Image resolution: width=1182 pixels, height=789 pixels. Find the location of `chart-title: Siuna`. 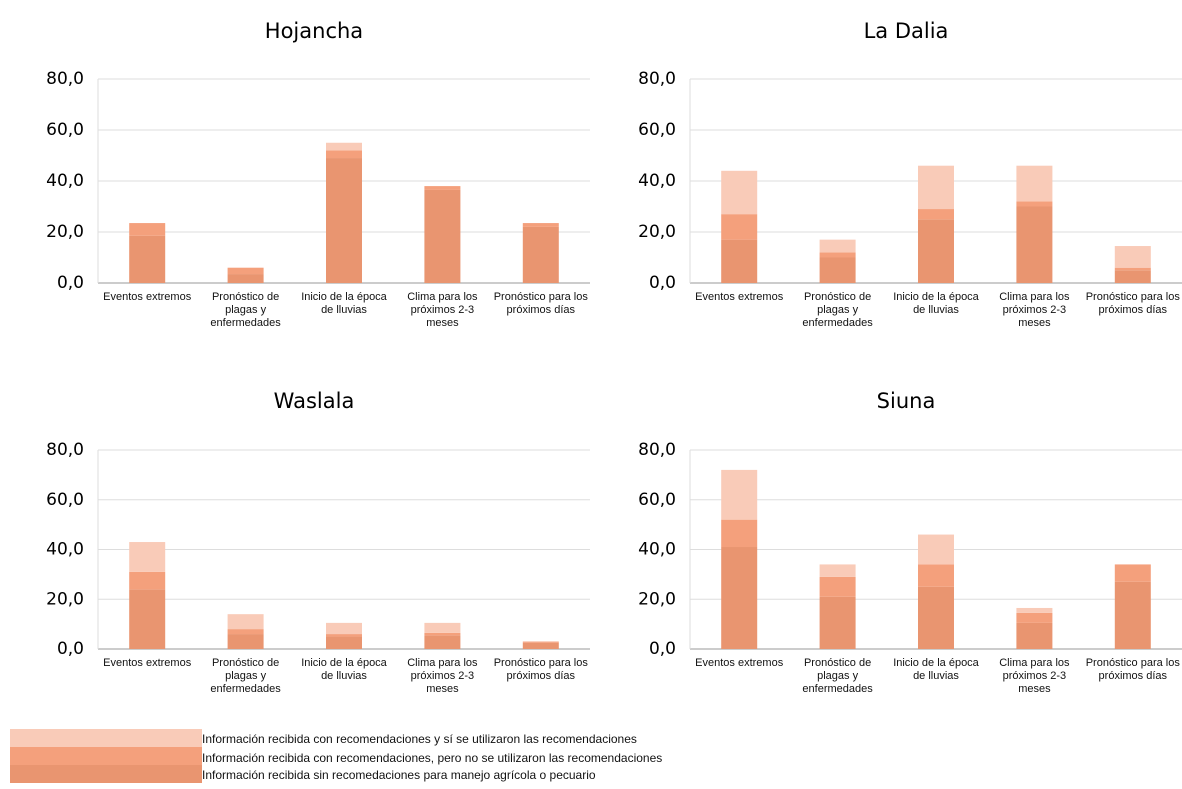

chart-title: Siuna is located at coordinates (906, 401).